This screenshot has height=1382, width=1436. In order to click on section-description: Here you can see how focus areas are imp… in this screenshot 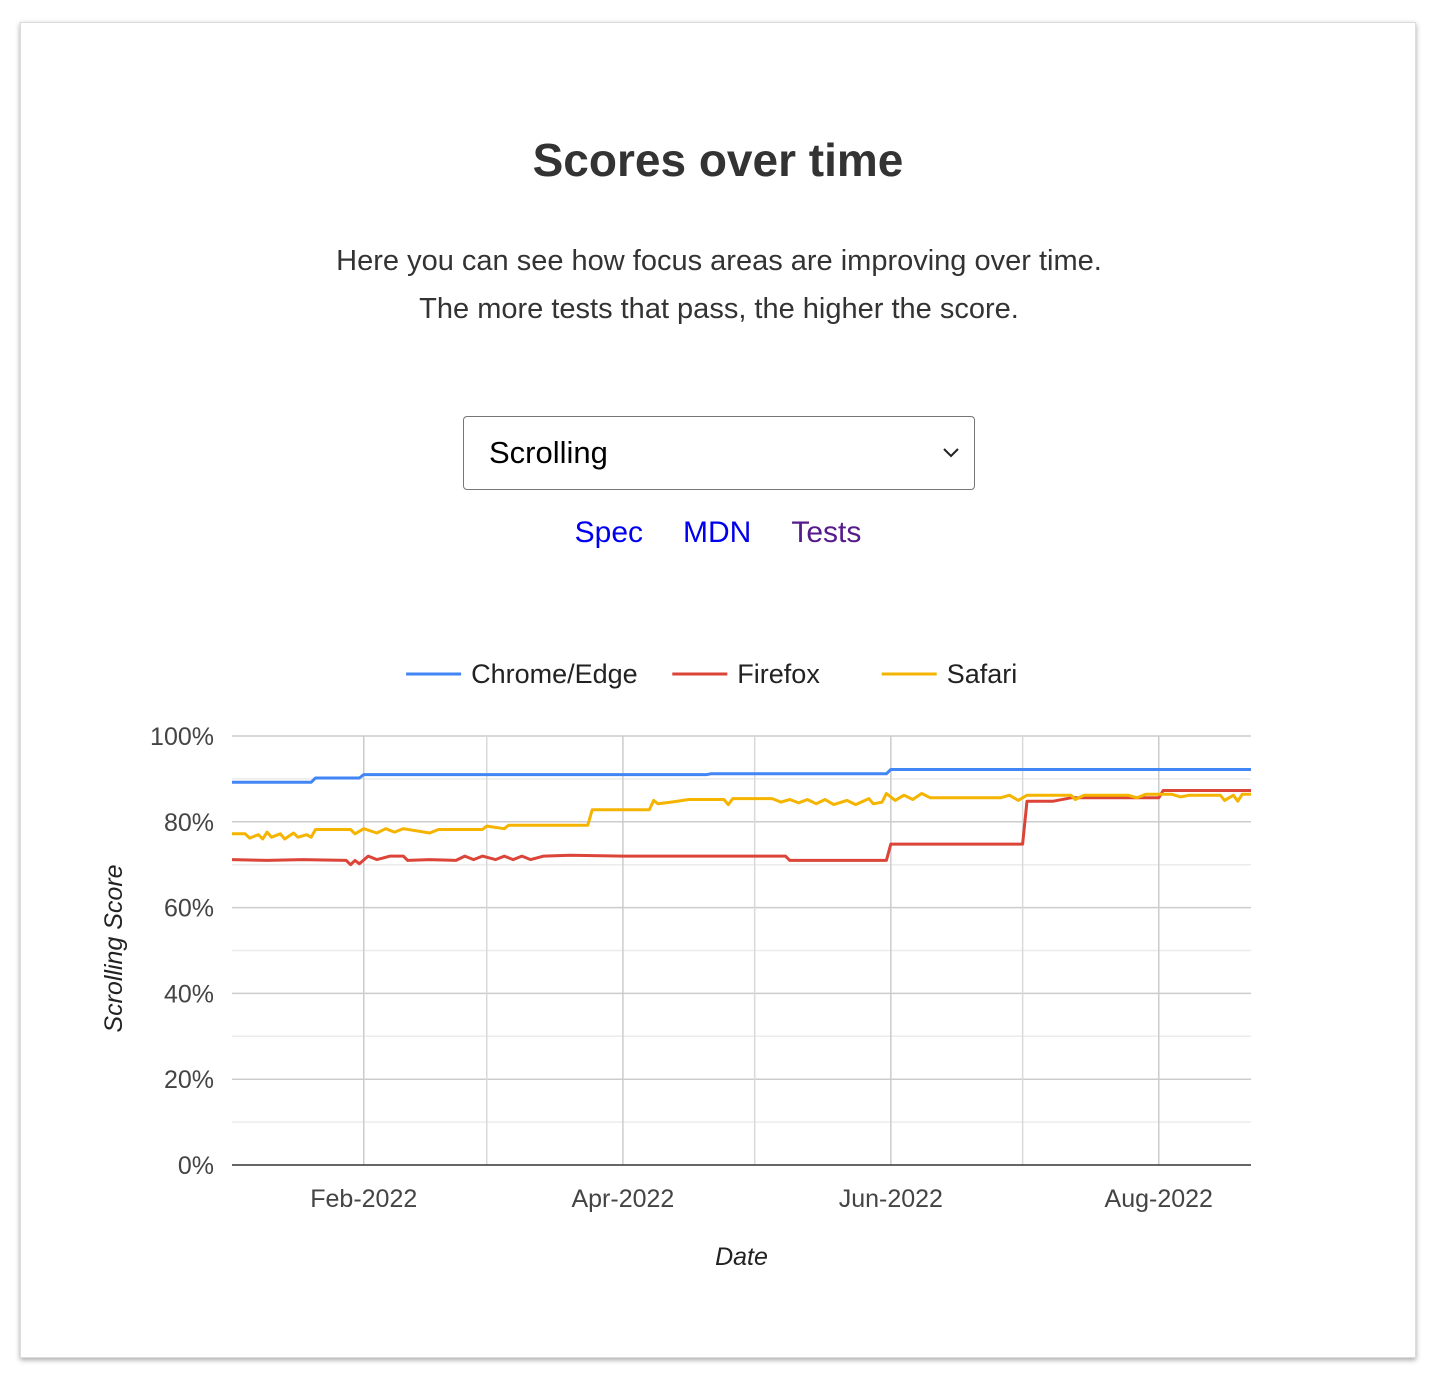, I will do `click(719, 285)`.